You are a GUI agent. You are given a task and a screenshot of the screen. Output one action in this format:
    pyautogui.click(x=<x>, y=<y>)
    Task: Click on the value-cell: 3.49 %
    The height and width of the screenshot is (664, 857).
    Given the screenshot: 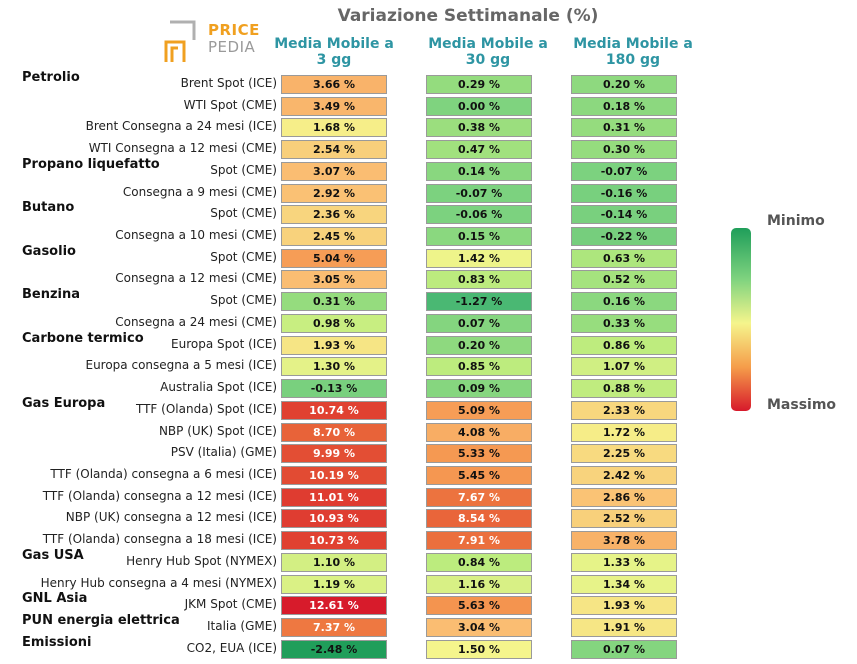 What is the action you would take?
    pyautogui.click(x=334, y=106)
    